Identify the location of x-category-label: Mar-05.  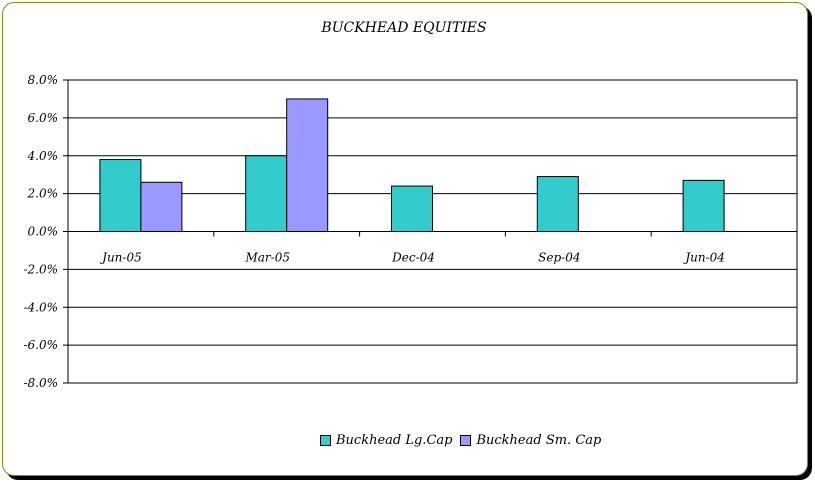
(267, 258).